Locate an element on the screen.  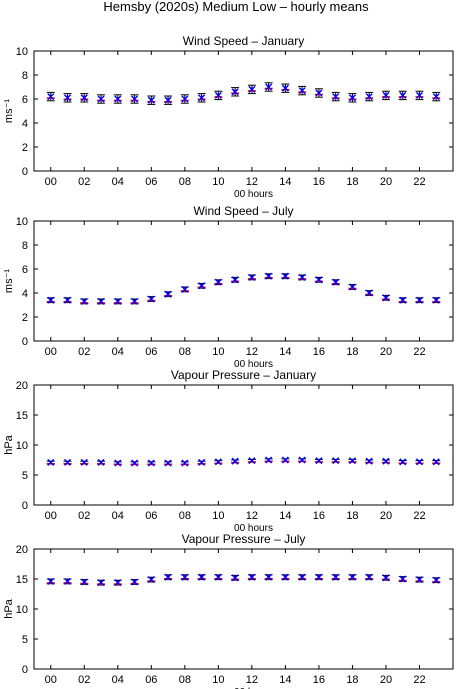
y-tick-label: 5 is located at coordinates (25, 476).